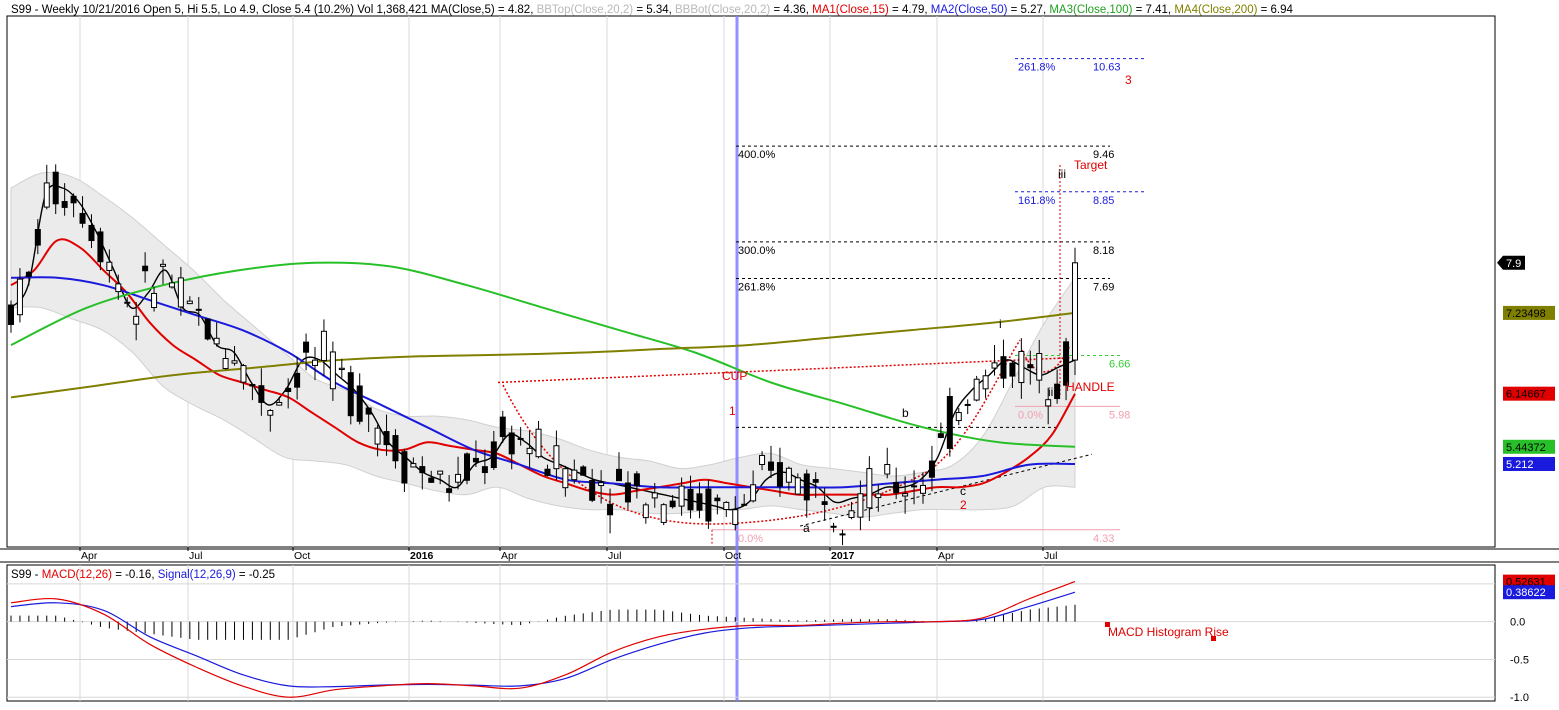 The width and height of the screenshot is (1559, 710). Describe the element at coordinates (1513, 264) in the screenshot. I see `price-axis-label: 7.9` at that location.